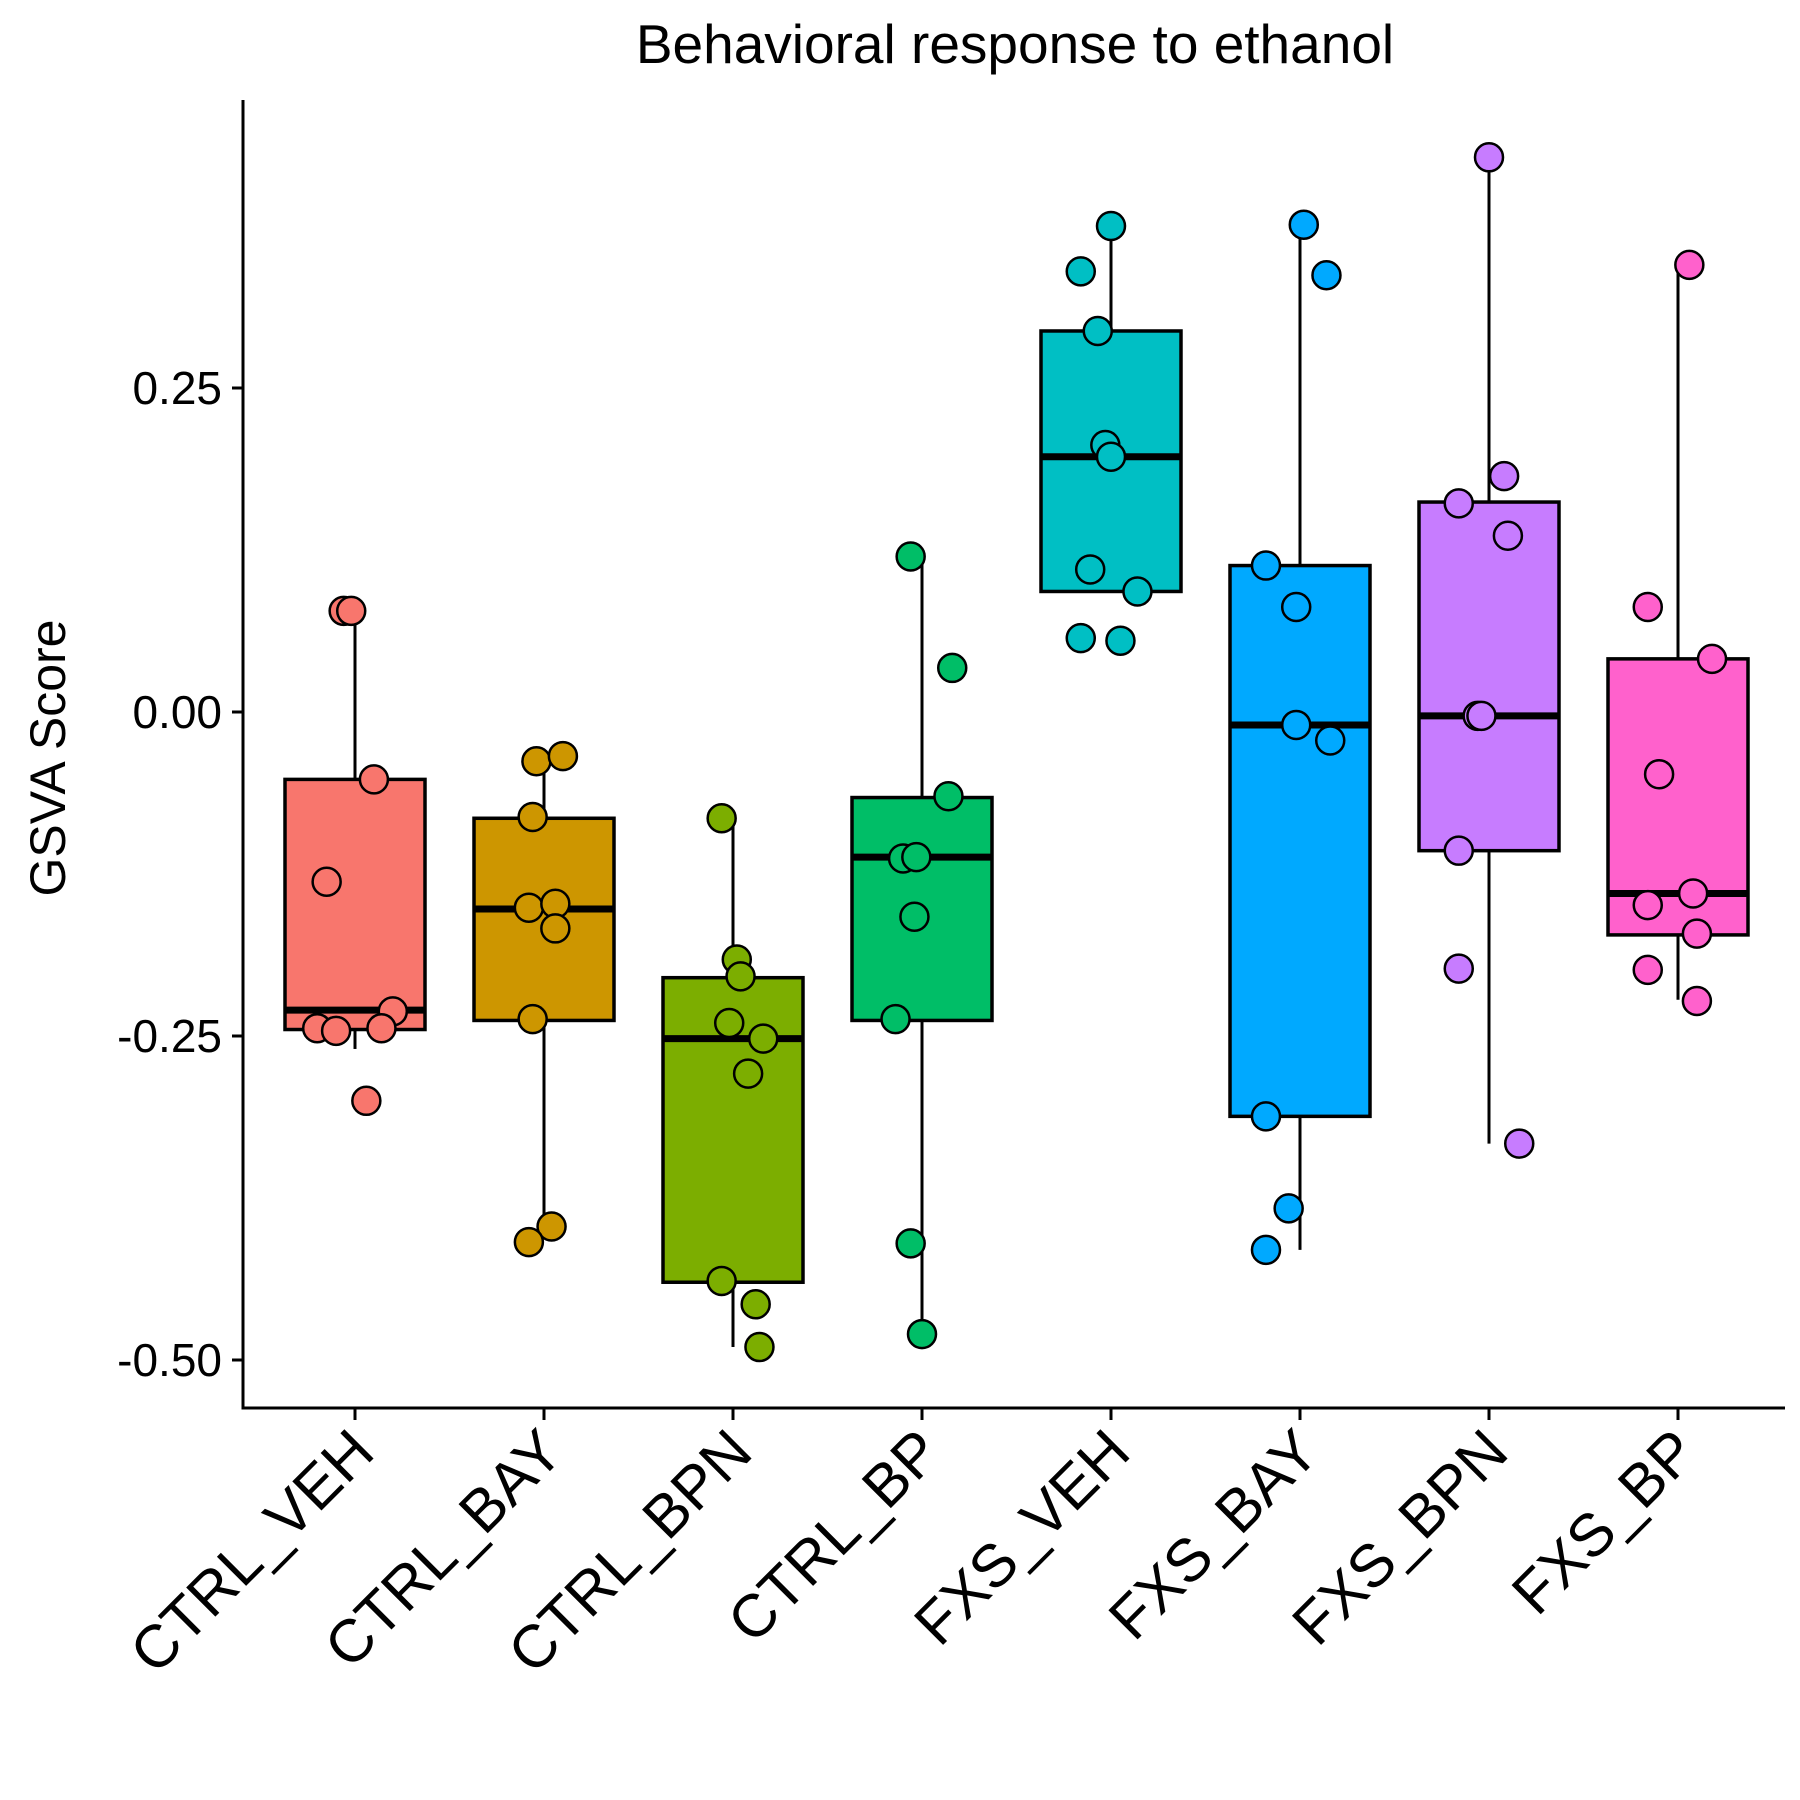 The height and width of the screenshot is (1800, 1800). Describe the element at coordinates (1300, 841) in the screenshot. I see `box-fxs-bay` at that location.